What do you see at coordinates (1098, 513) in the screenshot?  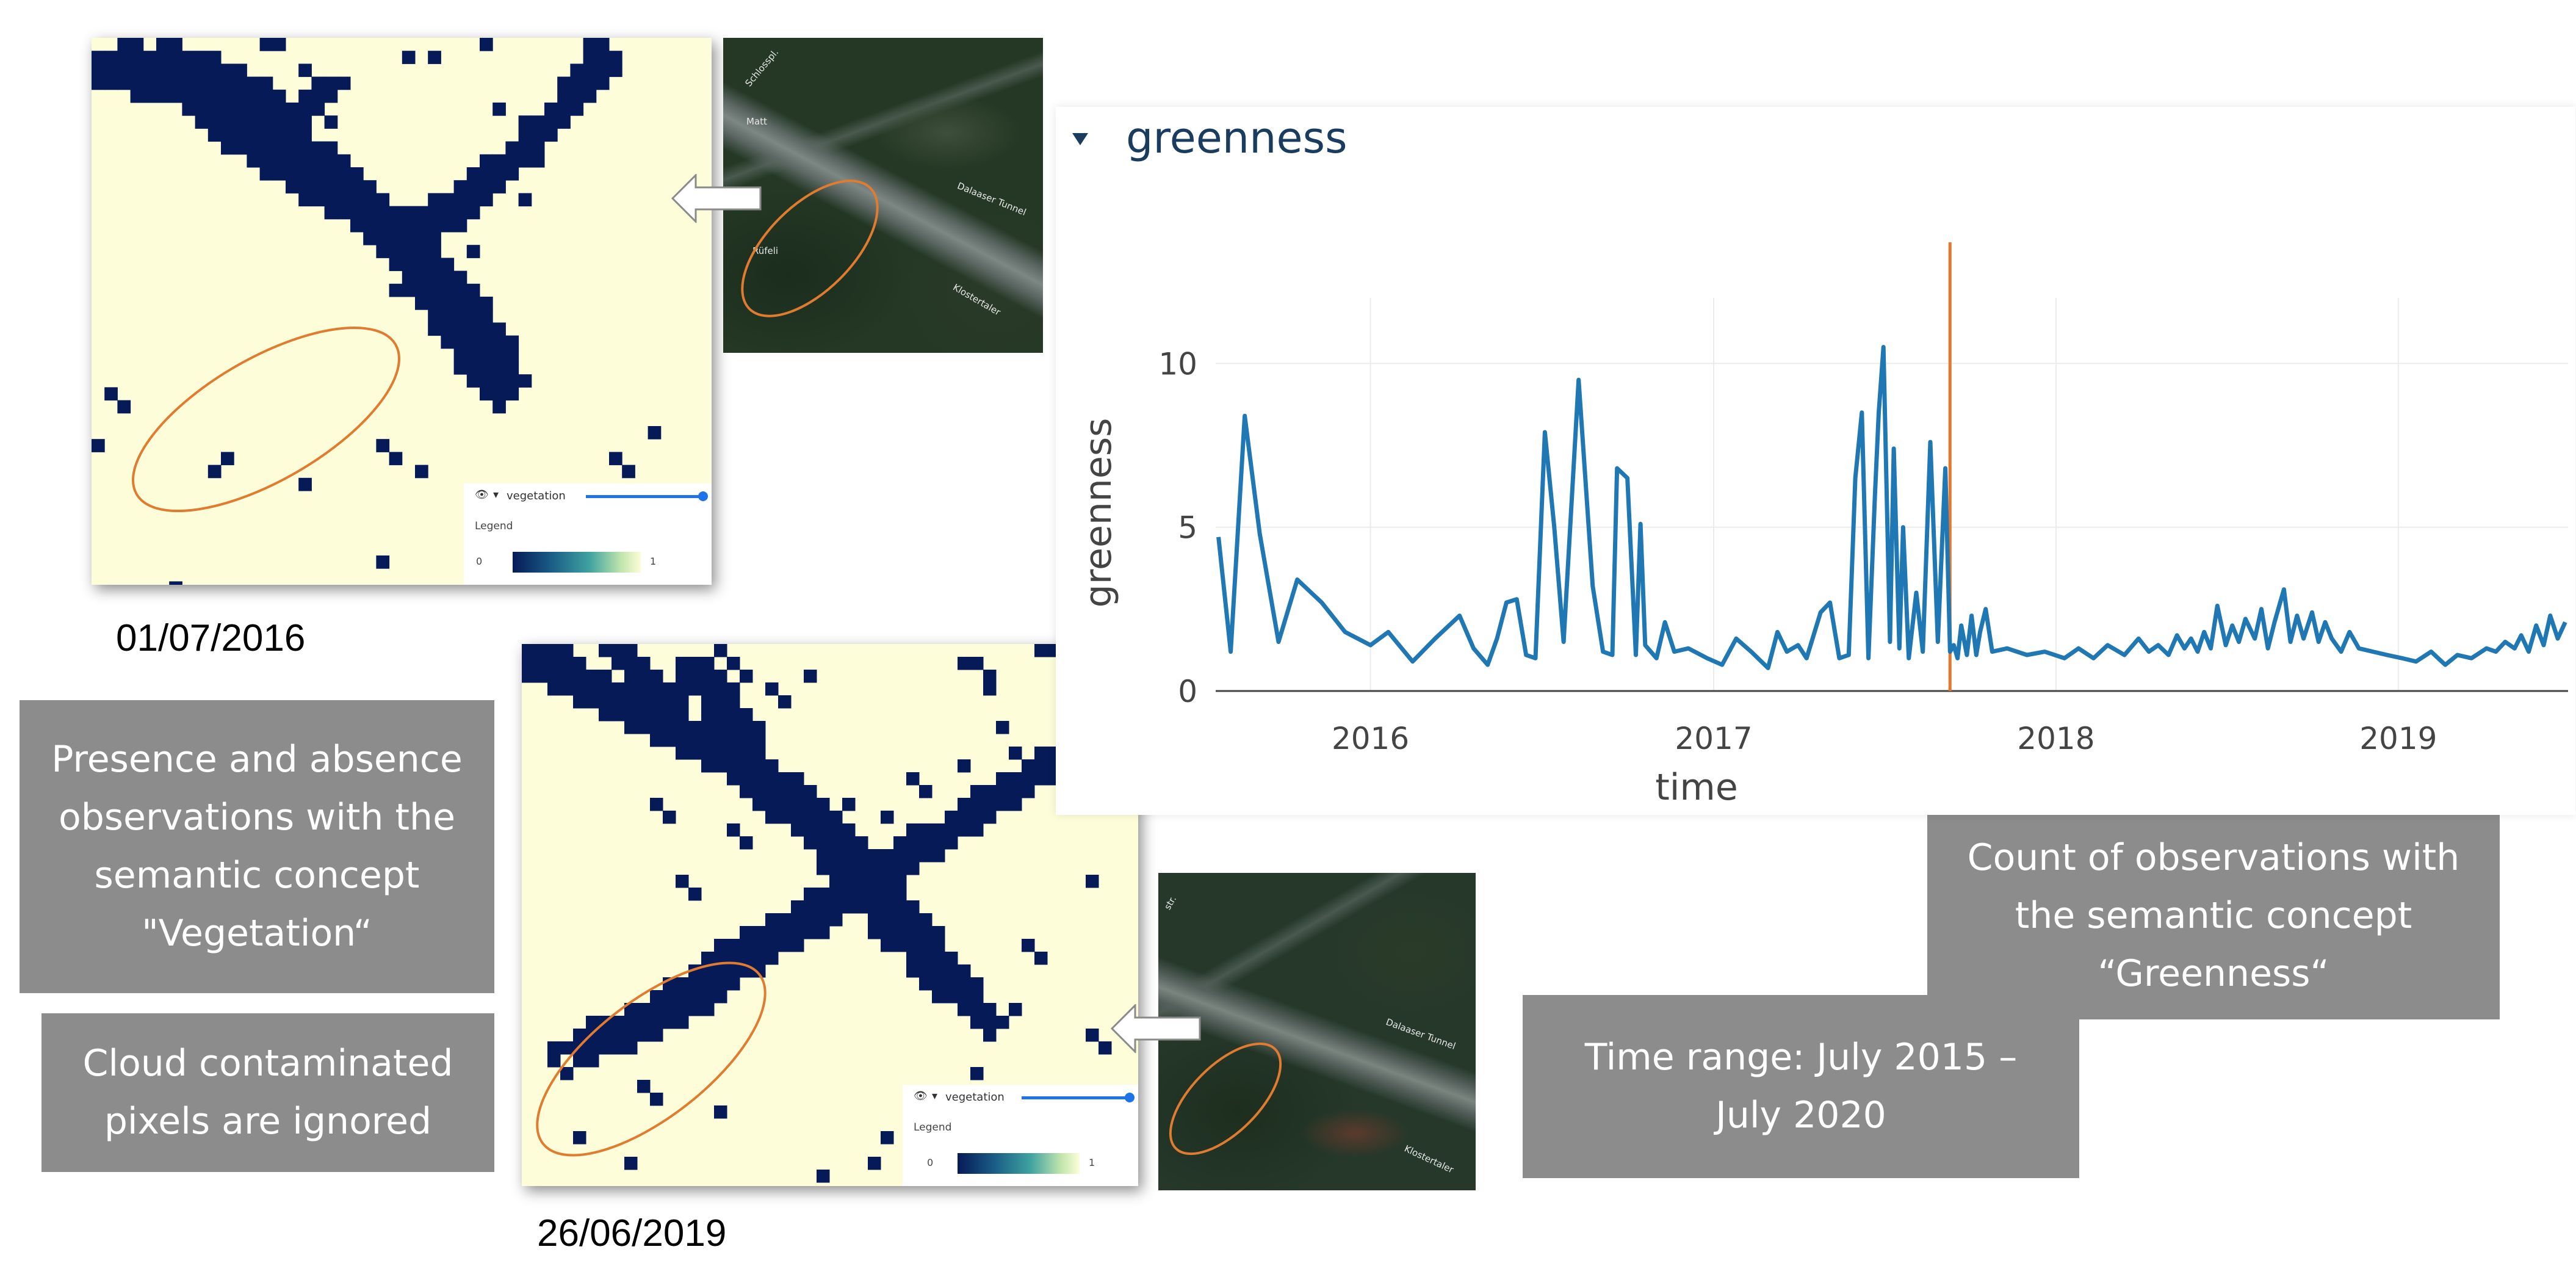 I see `y-axis-title: greenness` at bounding box center [1098, 513].